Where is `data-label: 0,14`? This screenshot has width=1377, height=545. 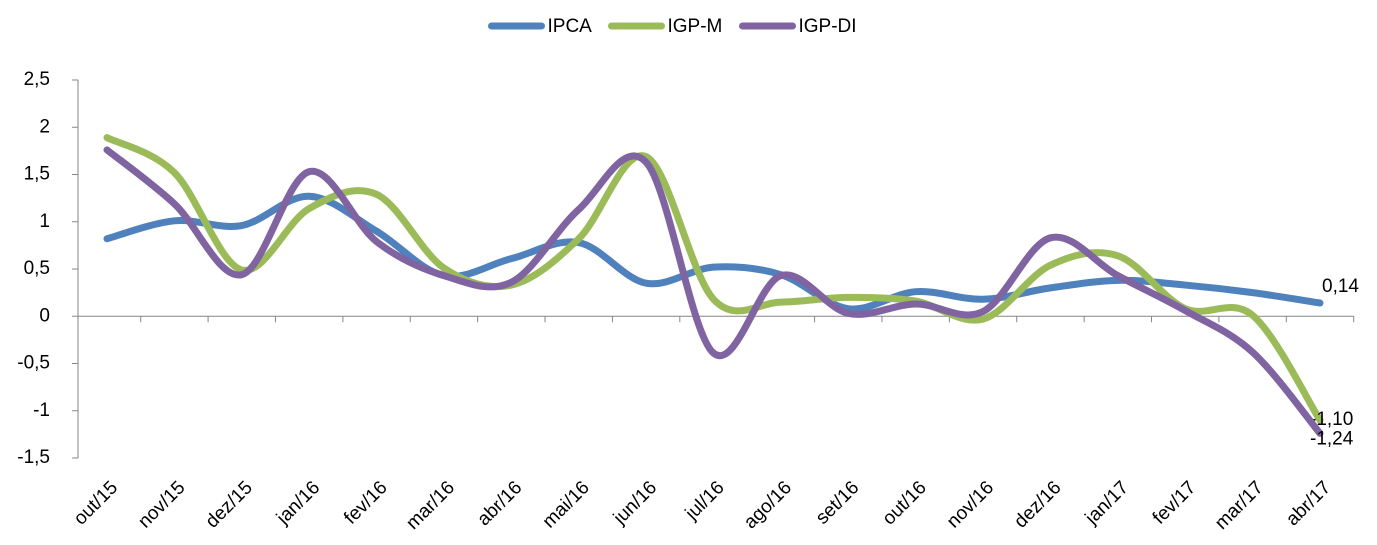 data-label: 0,14 is located at coordinates (1340, 286).